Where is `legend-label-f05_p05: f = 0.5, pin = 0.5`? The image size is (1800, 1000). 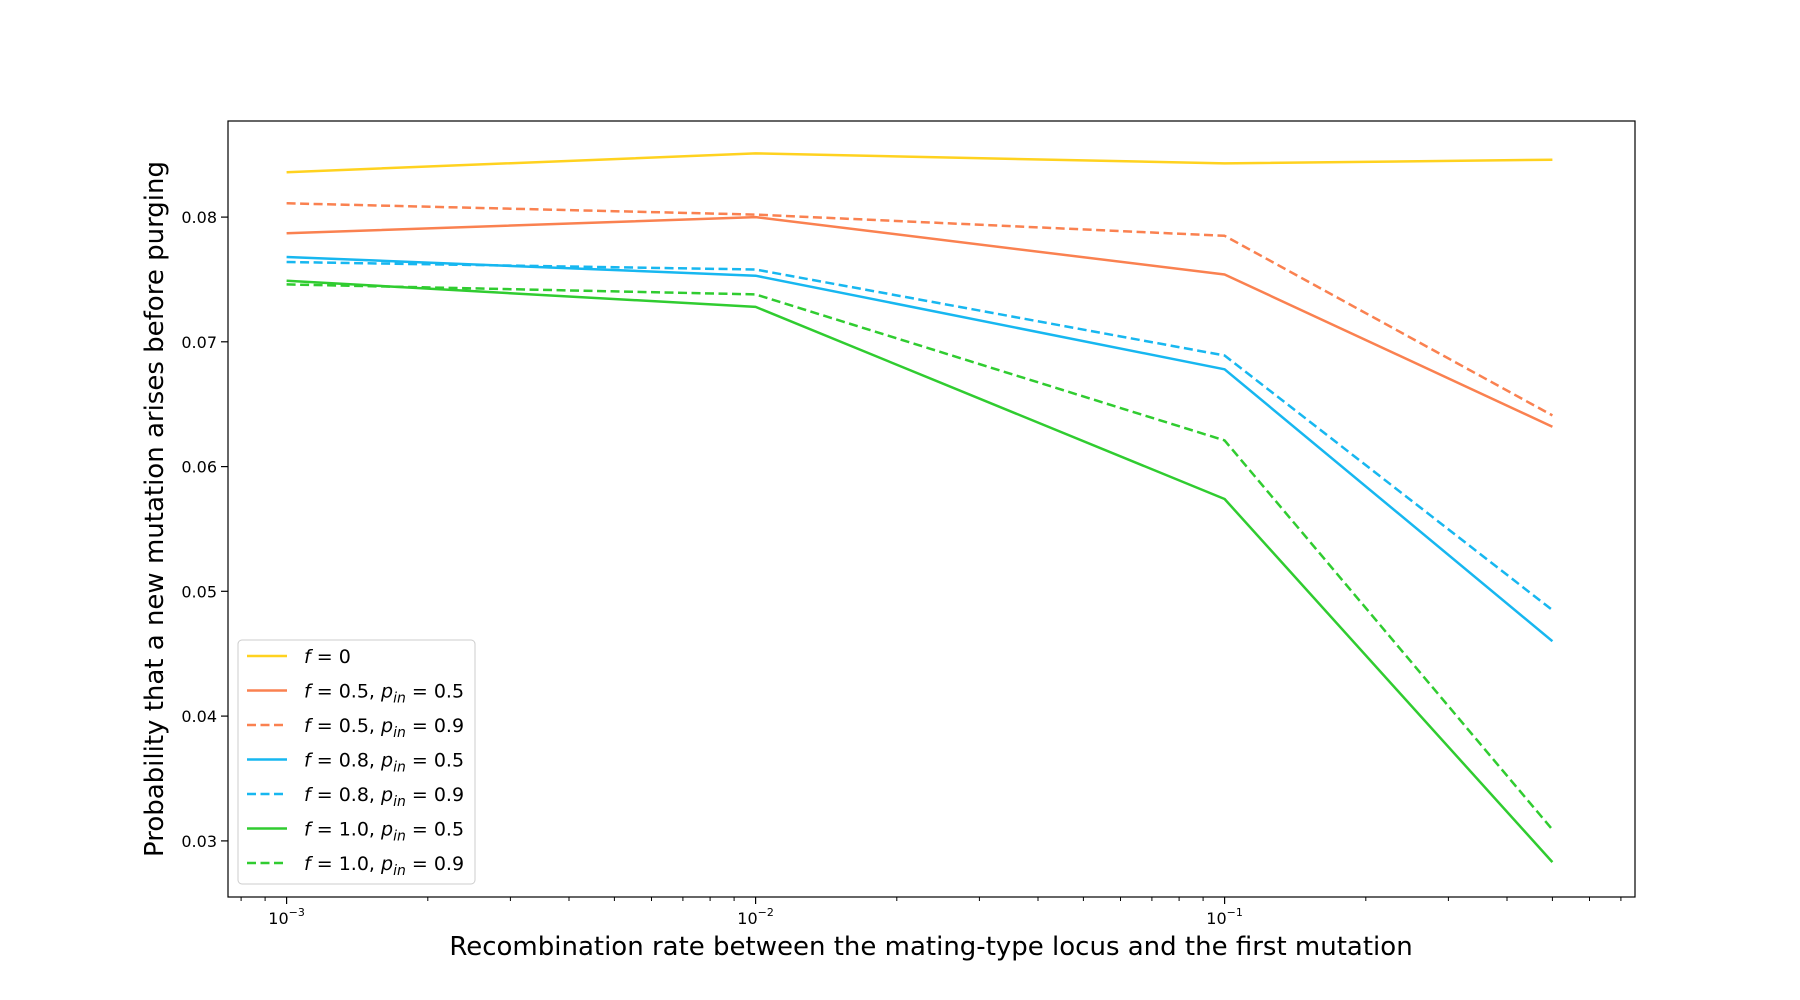 legend-label-f05_p05: f = 0.5, pin = 0.5 is located at coordinates (384, 694).